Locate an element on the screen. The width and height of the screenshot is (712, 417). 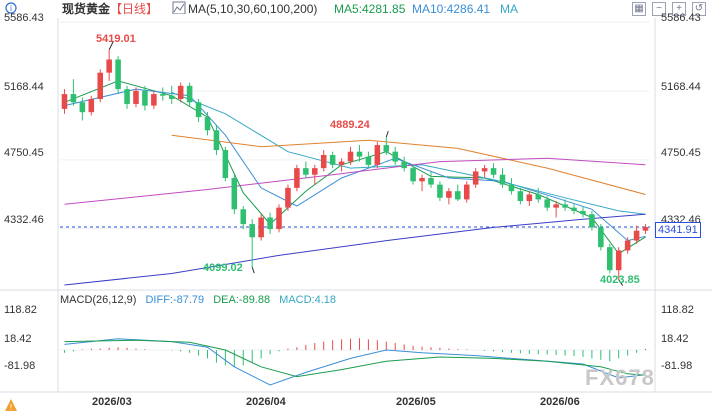
ma10-value: MA10:4286.41 is located at coordinates (451, 9).